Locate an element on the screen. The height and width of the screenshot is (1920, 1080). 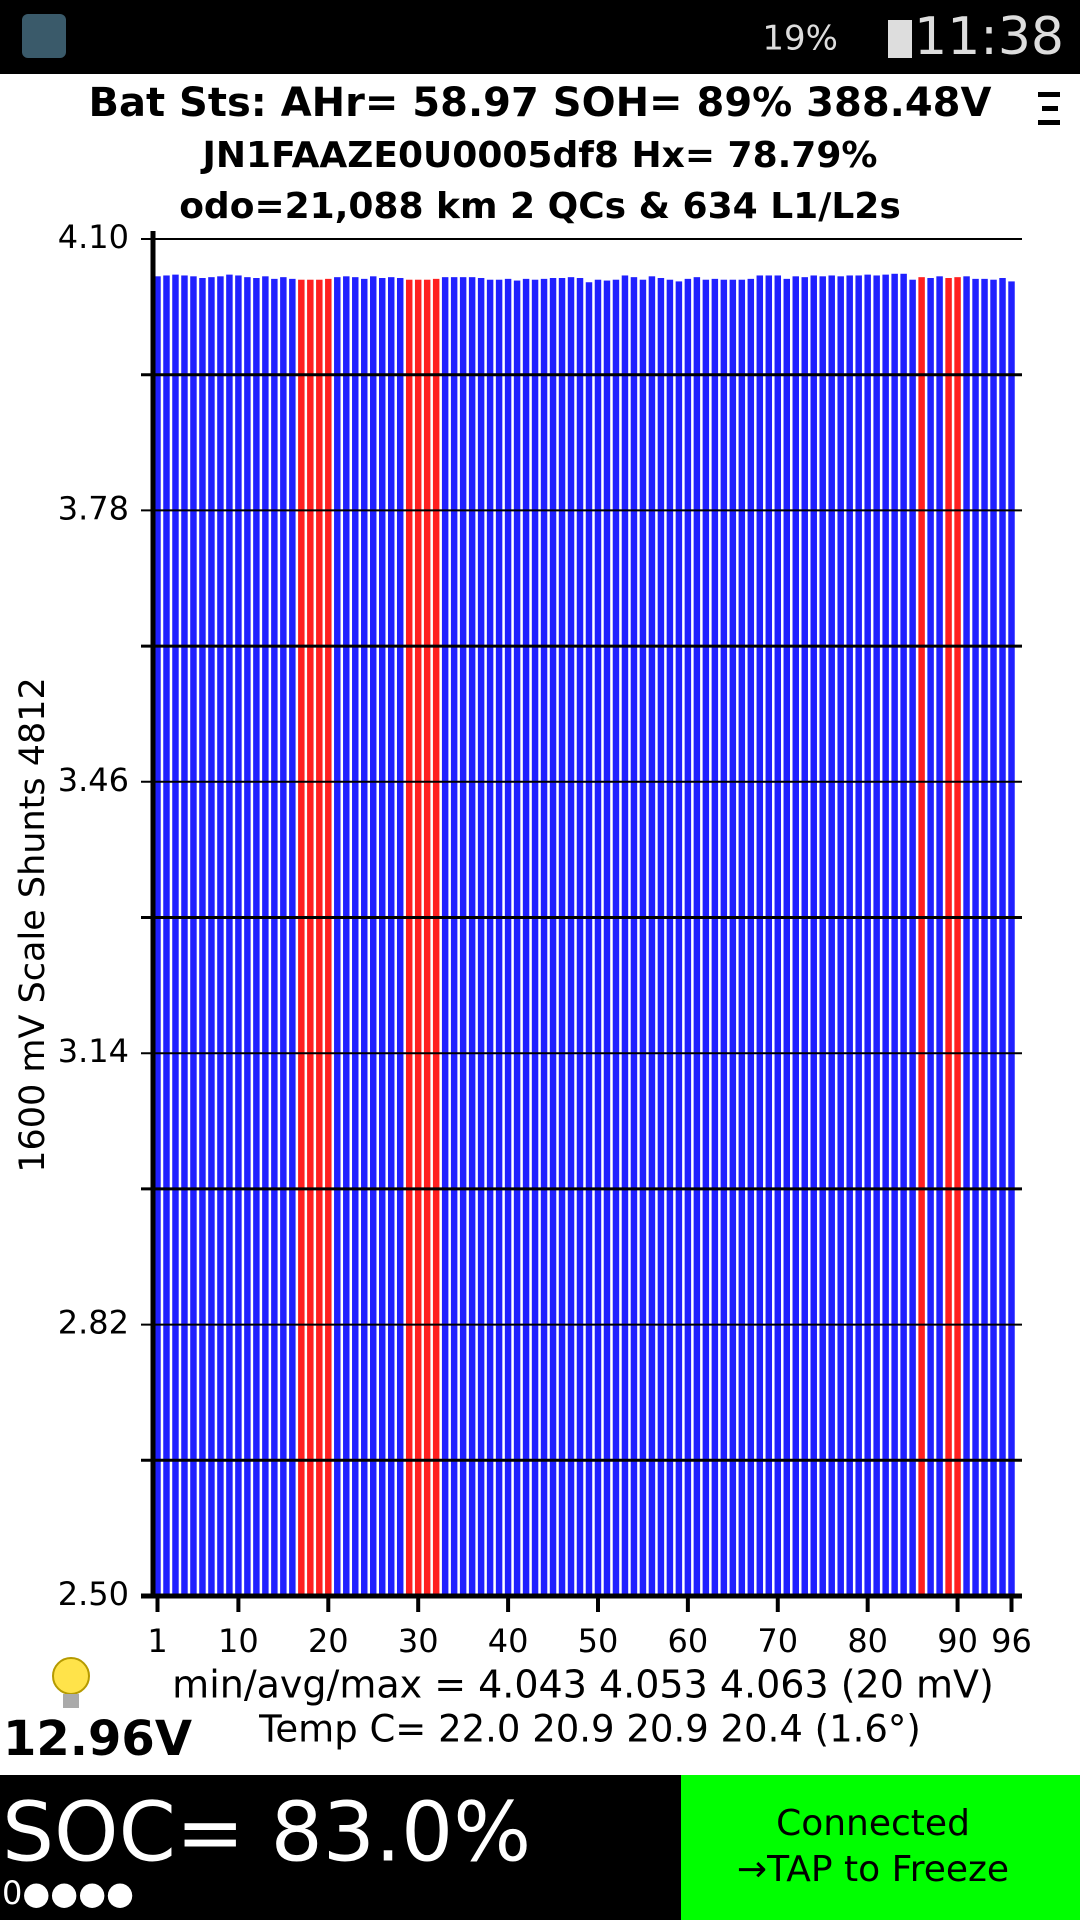
y-tick-label: 3.14 is located at coordinates (93, 1051).